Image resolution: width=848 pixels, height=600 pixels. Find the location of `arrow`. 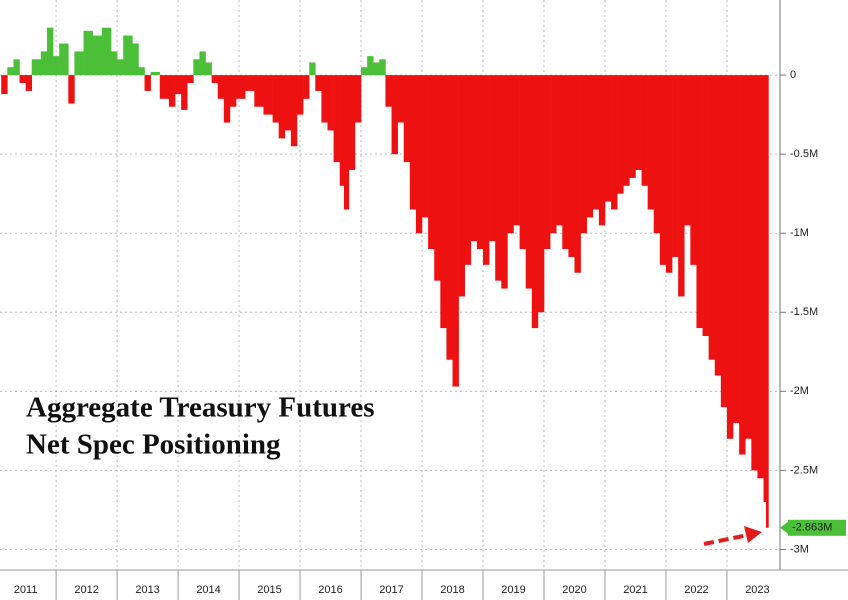

arrow is located at coordinates (732, 536).